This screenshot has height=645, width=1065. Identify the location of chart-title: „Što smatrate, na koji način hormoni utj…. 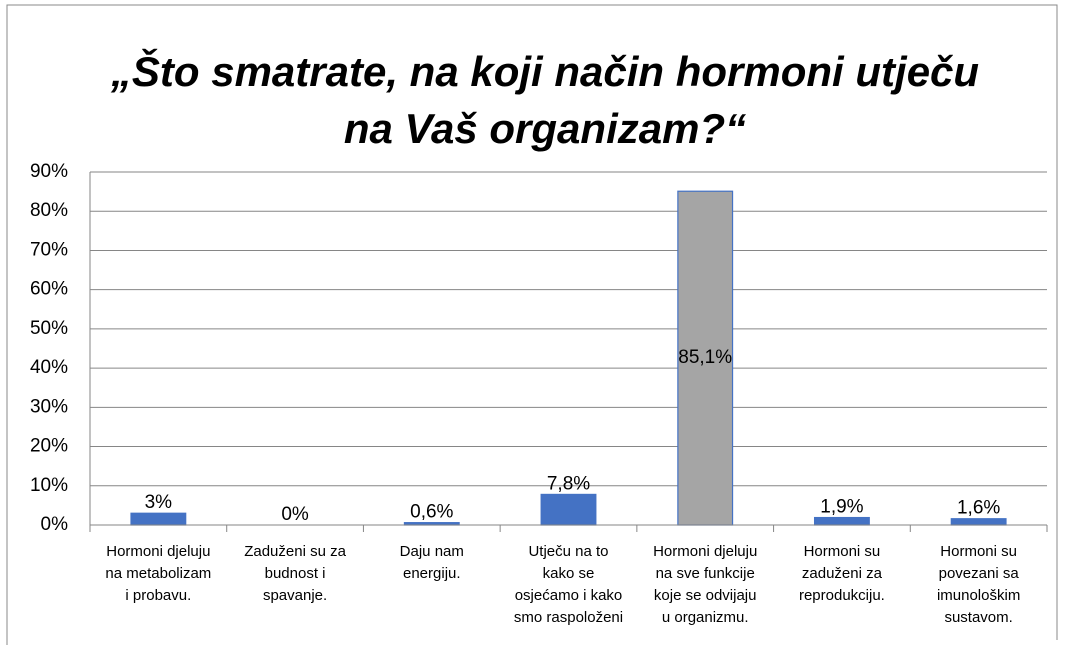
(544, 71).